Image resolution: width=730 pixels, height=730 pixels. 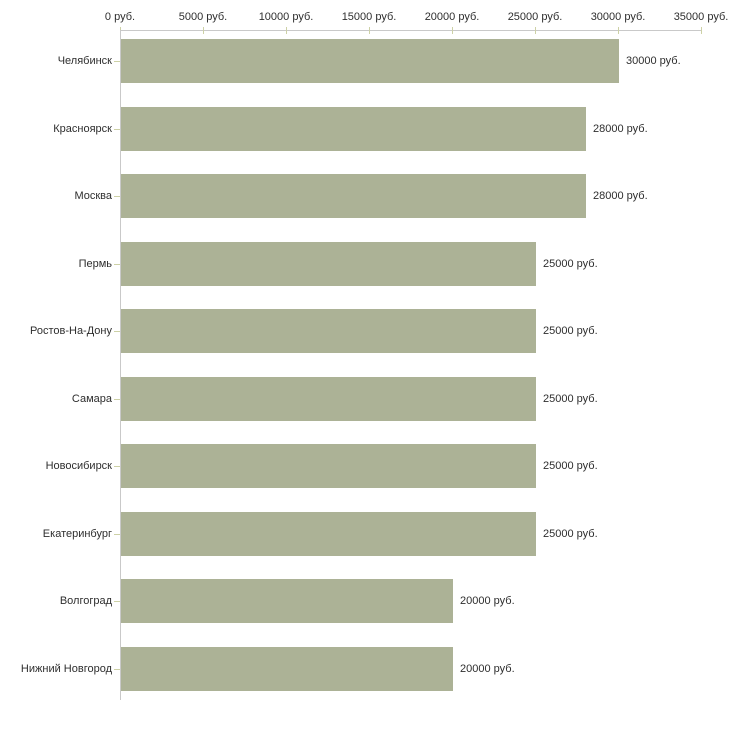 What do you see at coordinates (120, 17) in the screenshot?
I see `x-axis-tick-label: 0 руб.` at bounding box center [120, 17].